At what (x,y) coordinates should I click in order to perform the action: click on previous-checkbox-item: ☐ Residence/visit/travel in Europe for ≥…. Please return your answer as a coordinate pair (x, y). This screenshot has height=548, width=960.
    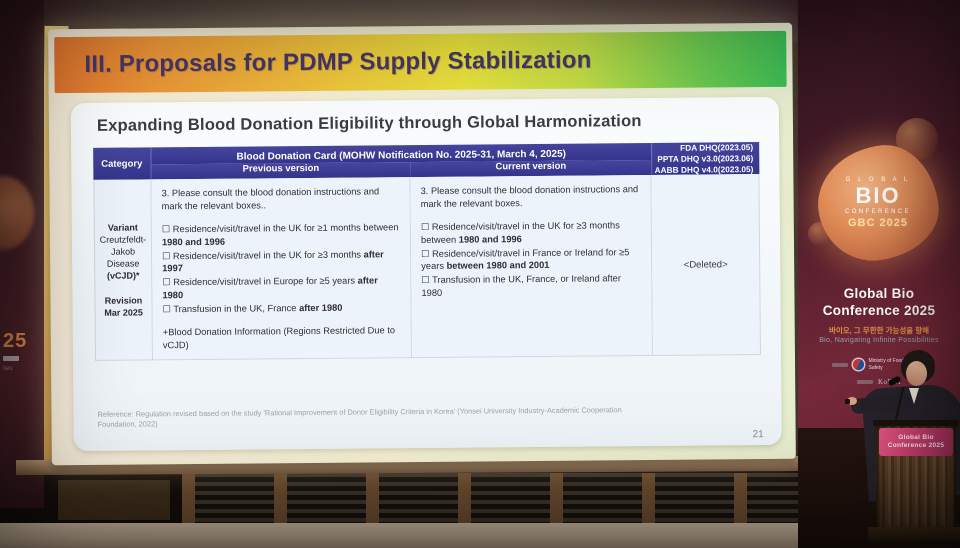
    Looking at the image, I should click on (281, 289).